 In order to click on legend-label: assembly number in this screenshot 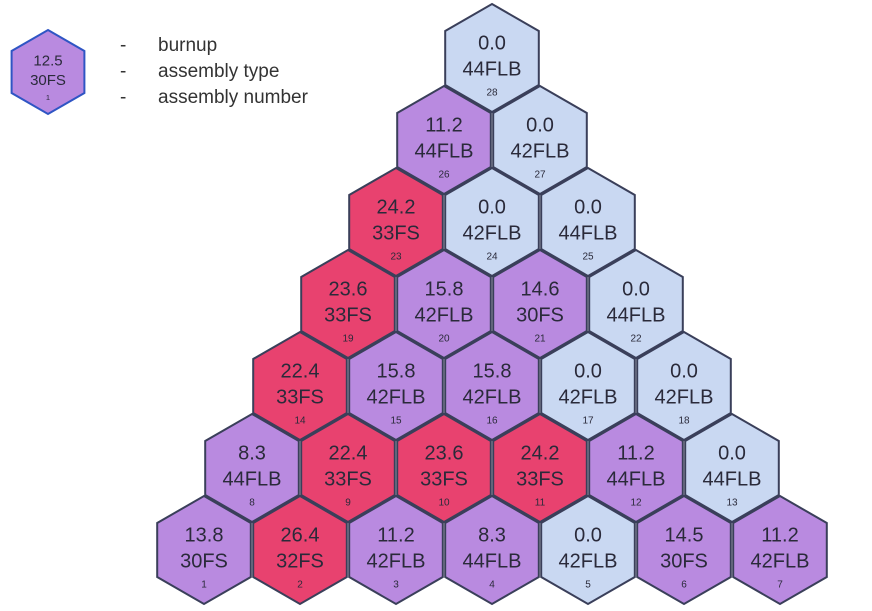, I will do `click(233, 97)`.